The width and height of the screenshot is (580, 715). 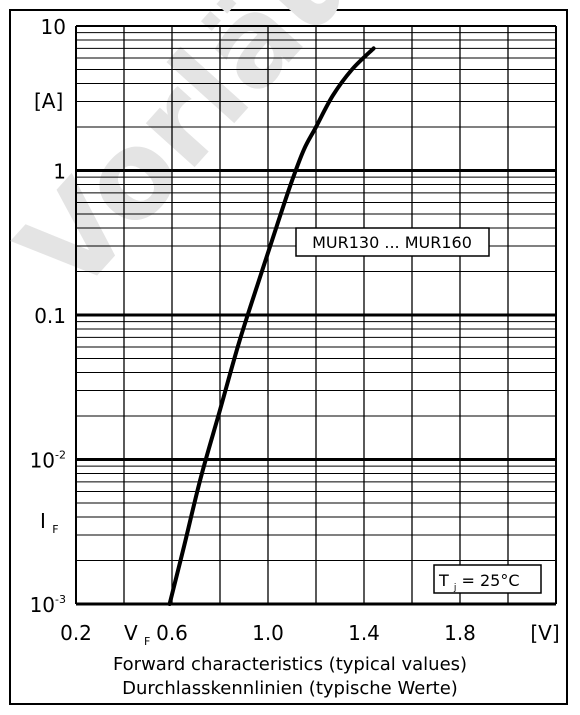 I want to click on series-label-box, so click(x=392, y=242).